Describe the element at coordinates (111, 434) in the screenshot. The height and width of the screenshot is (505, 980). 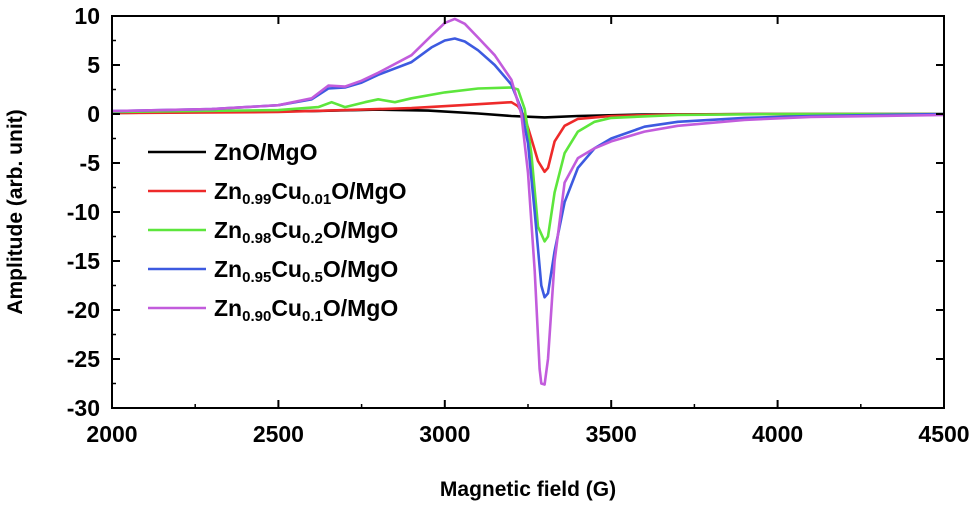
I see `x-tick-label: 2000` at that location.